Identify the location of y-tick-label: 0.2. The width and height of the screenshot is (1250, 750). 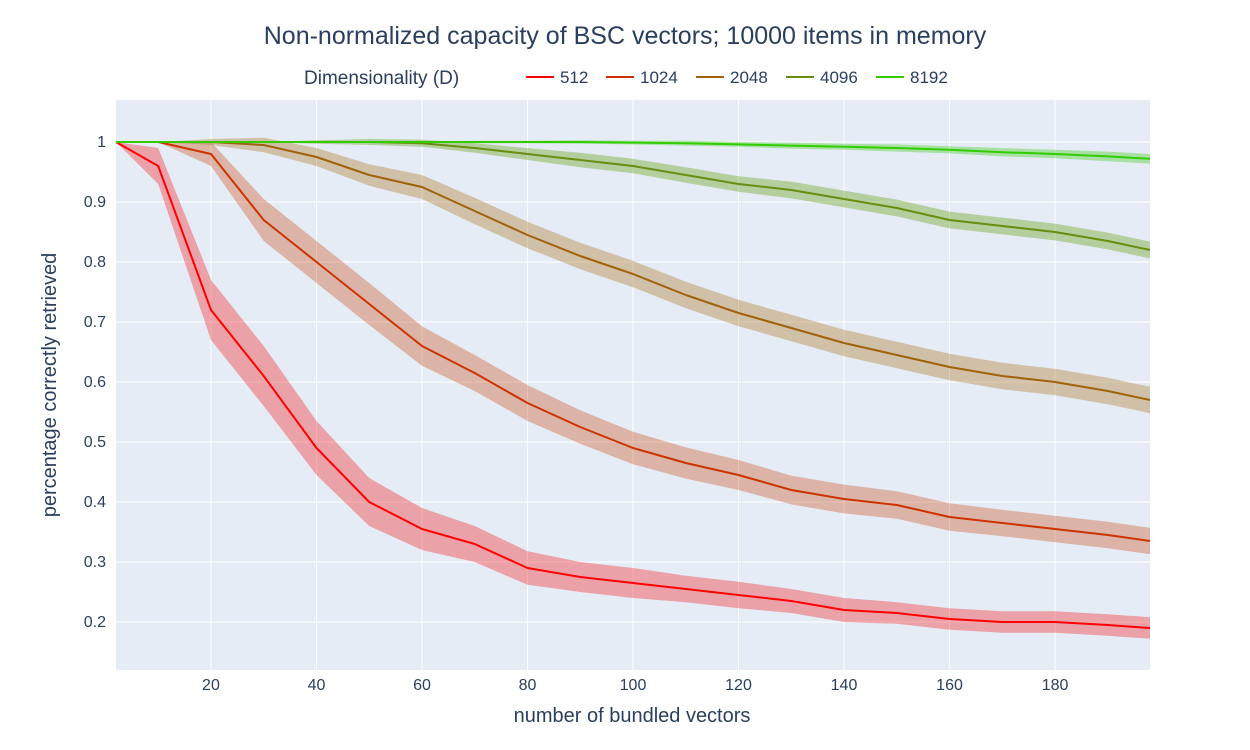
(95, 622).